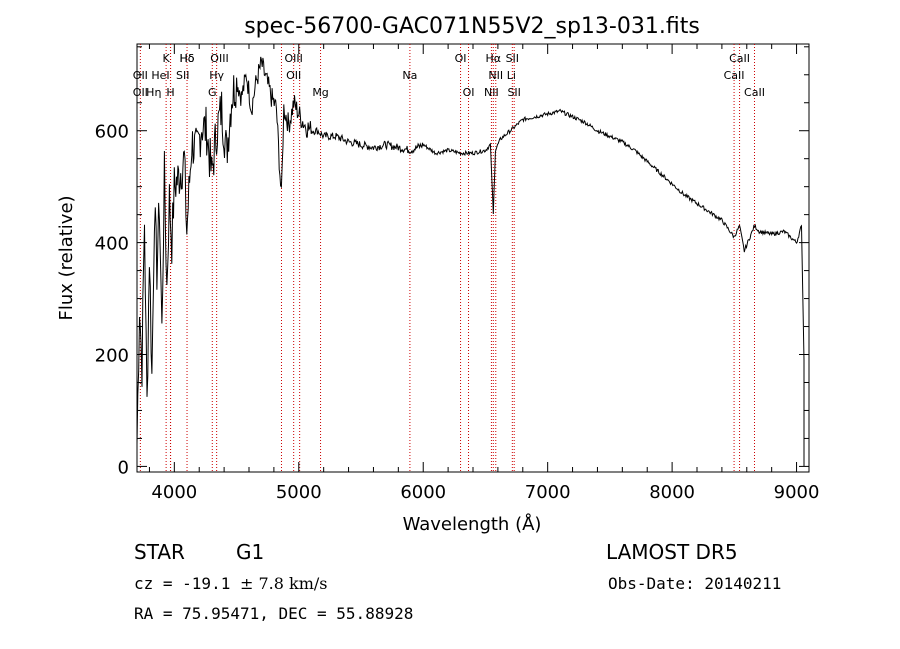  I want to click on line-label-13: OII, so click(293, 75).